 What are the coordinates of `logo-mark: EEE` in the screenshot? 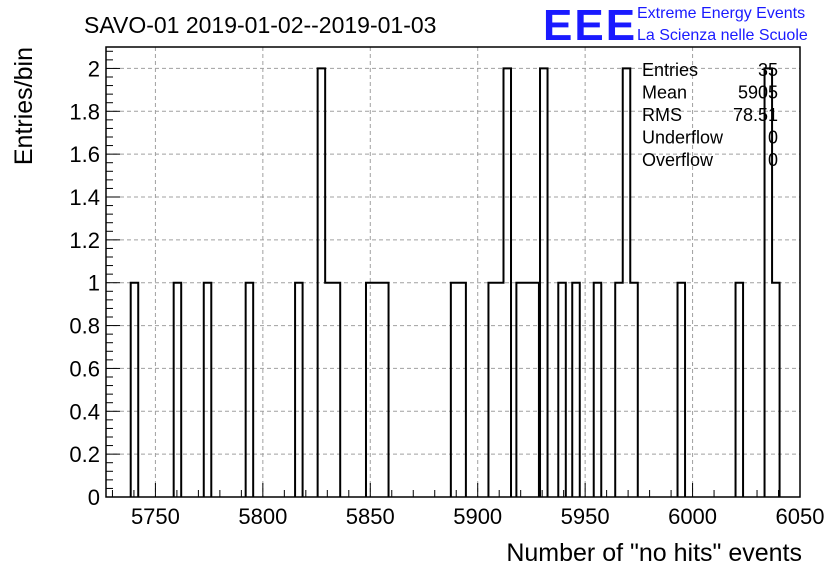 It's located at (590, 25).